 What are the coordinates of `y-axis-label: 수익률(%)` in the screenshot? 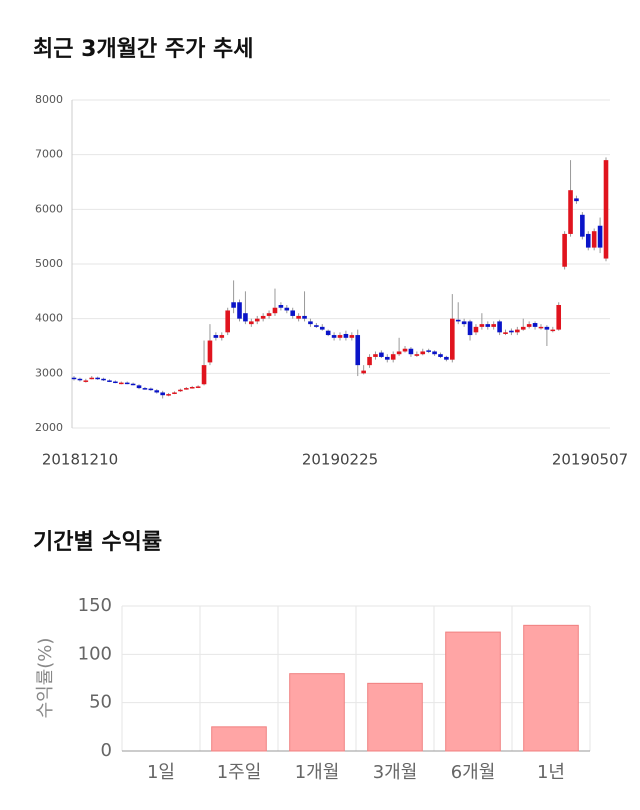 It's located at (45, 678).